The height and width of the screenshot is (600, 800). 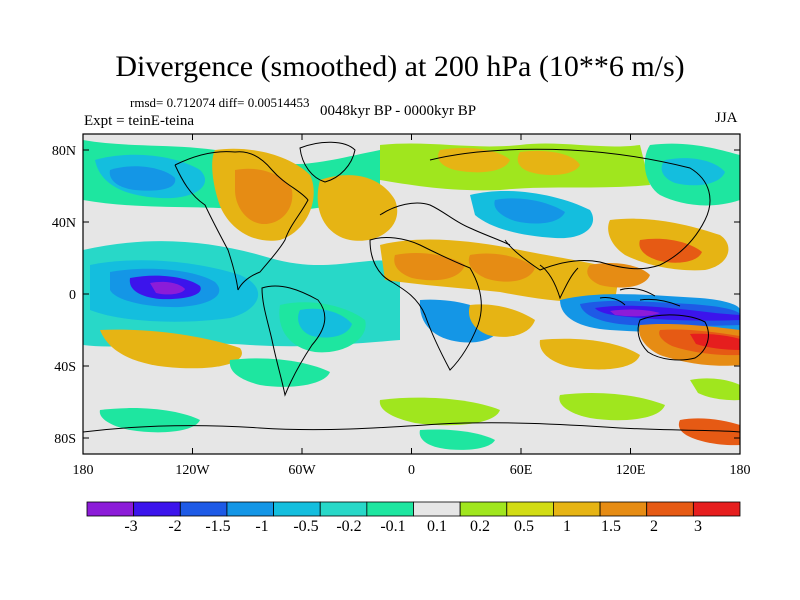 What do you see at coordinates (293, 341) in the screenshot?
I see `coastline-south-america` at bounding box center [293, 341].